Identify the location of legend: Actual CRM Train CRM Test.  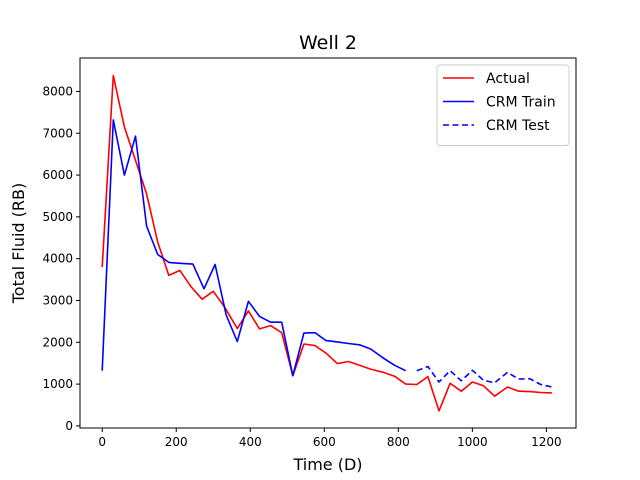
(503, 105).